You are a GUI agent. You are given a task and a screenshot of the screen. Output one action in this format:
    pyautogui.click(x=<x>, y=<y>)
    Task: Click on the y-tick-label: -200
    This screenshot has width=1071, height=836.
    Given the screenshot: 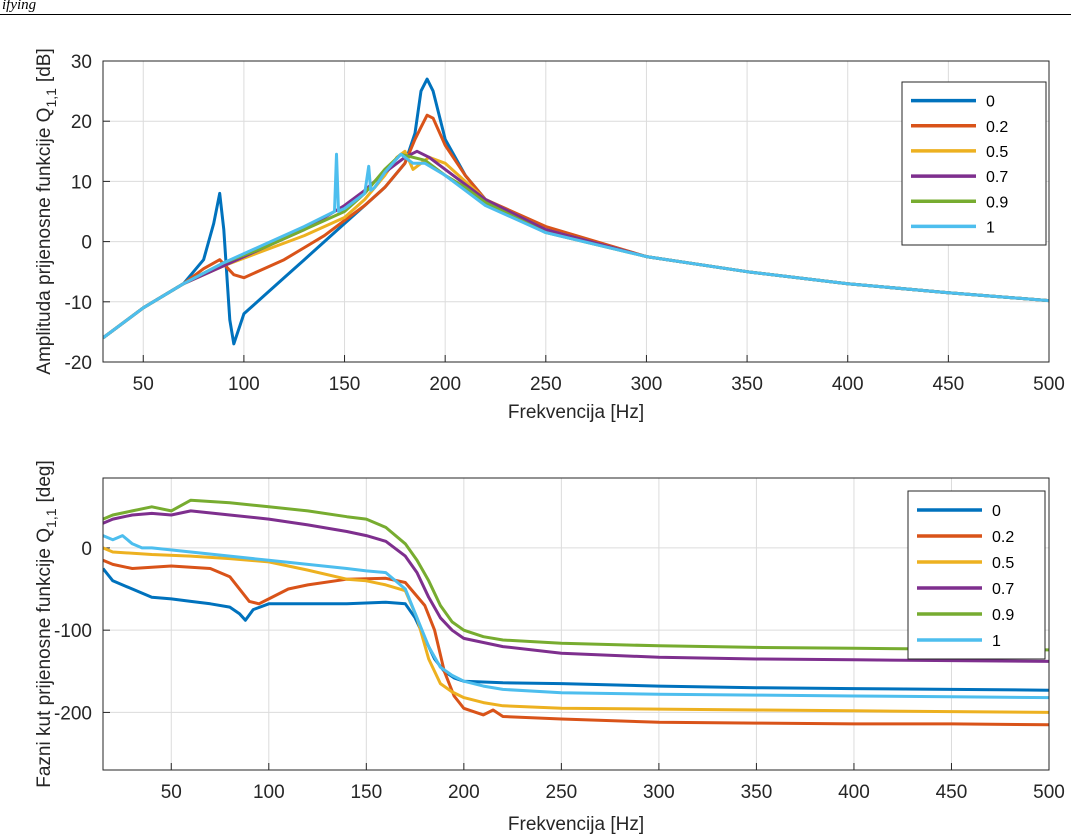 What is the action you would take?
    pyautogui.click(x=73, y=713)
    